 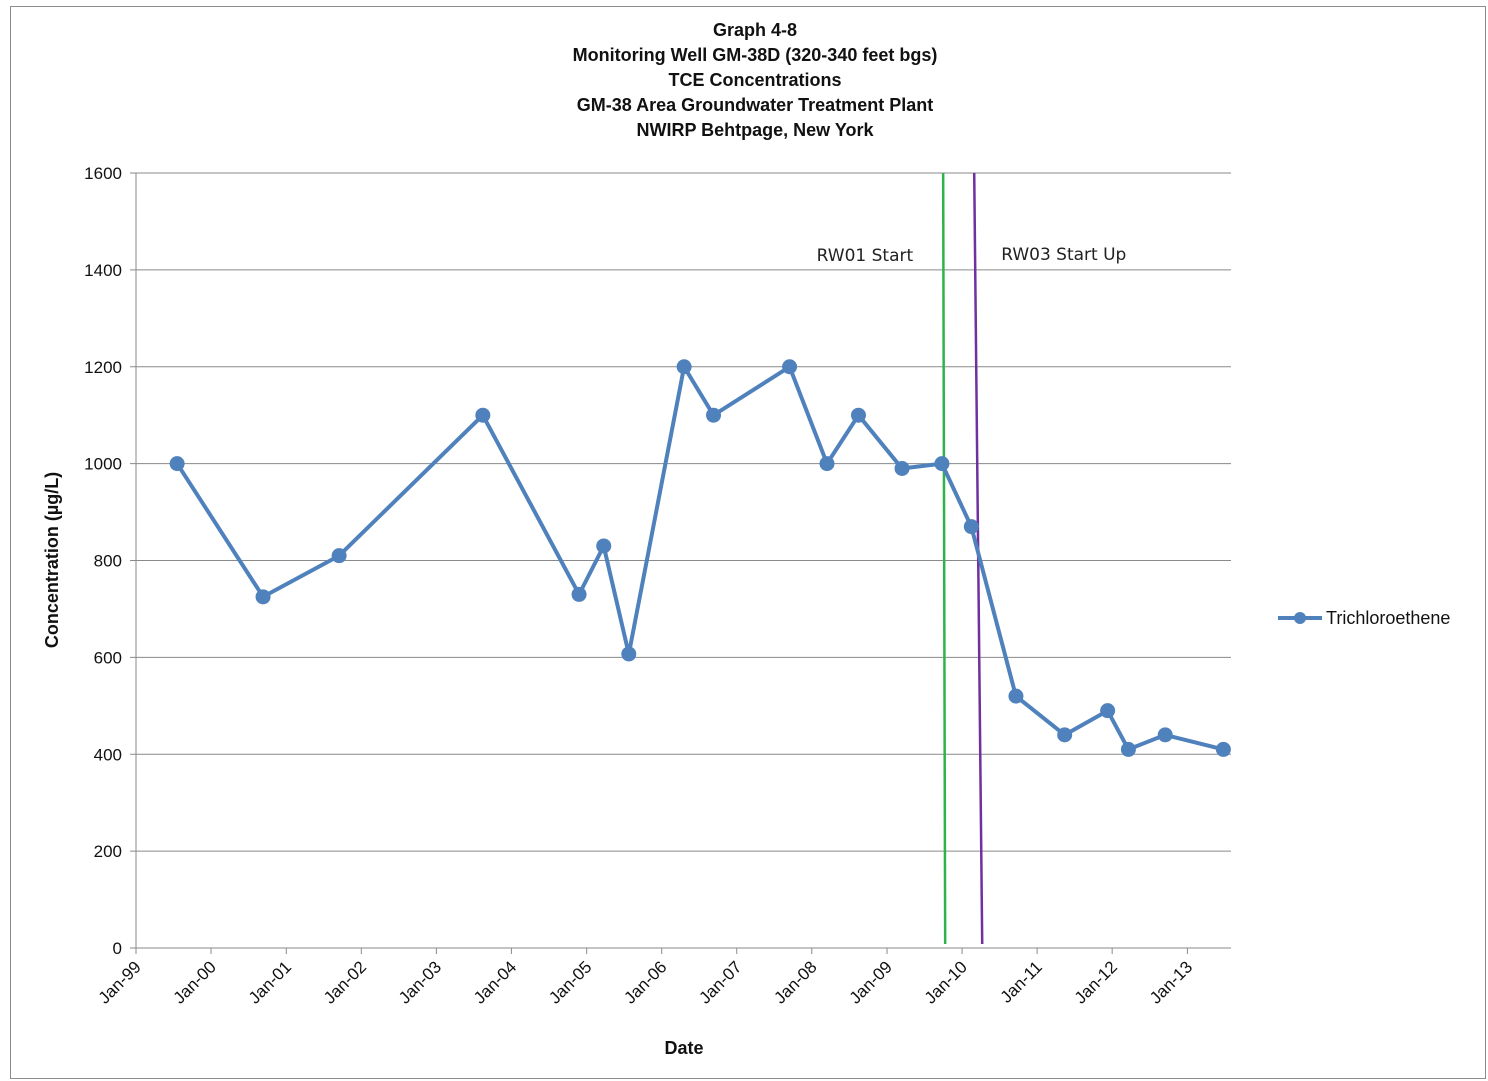 What do you see at coordinates (420, 982) in the screenshot?
I see `x-tick-label: Jan-03` at bounding box center [420, 982].